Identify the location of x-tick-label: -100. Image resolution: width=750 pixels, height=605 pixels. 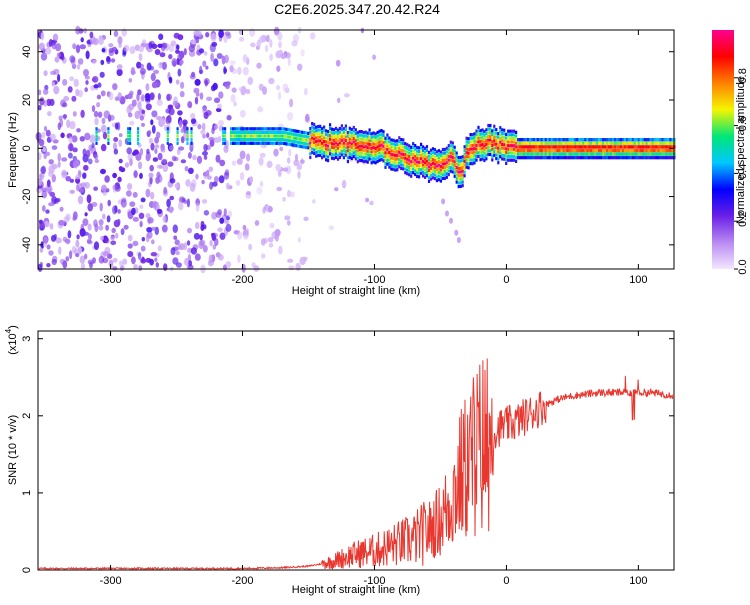
(374, 280).